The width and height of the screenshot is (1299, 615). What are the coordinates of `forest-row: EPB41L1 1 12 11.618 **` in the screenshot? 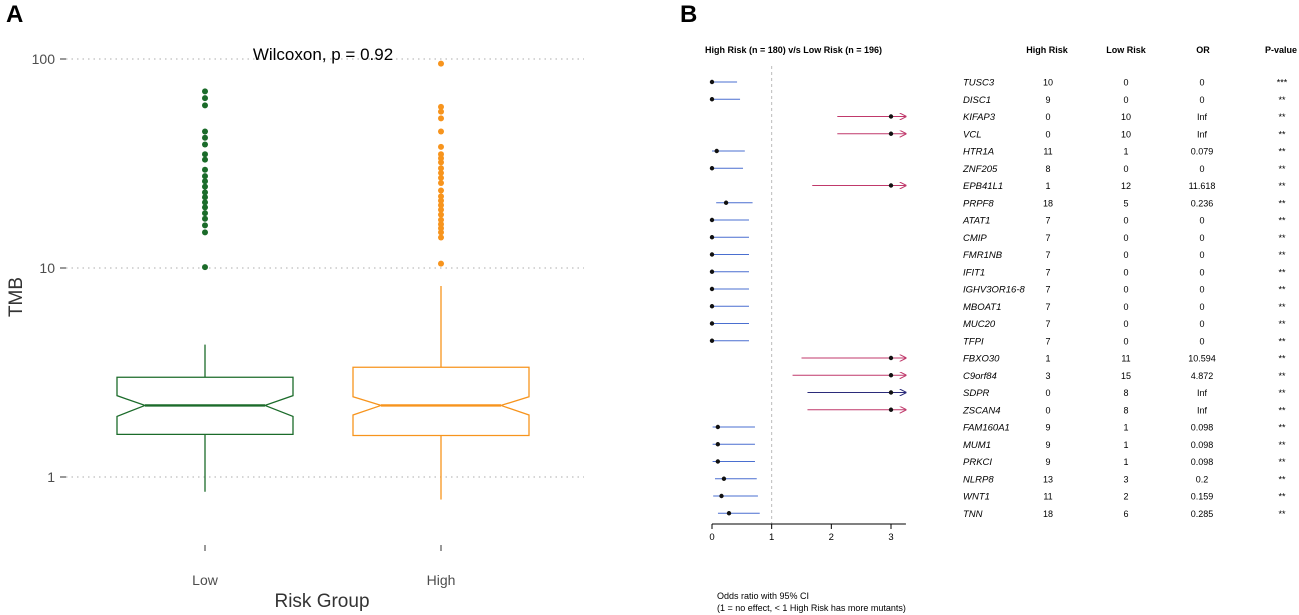 It's located at (1049, 186).